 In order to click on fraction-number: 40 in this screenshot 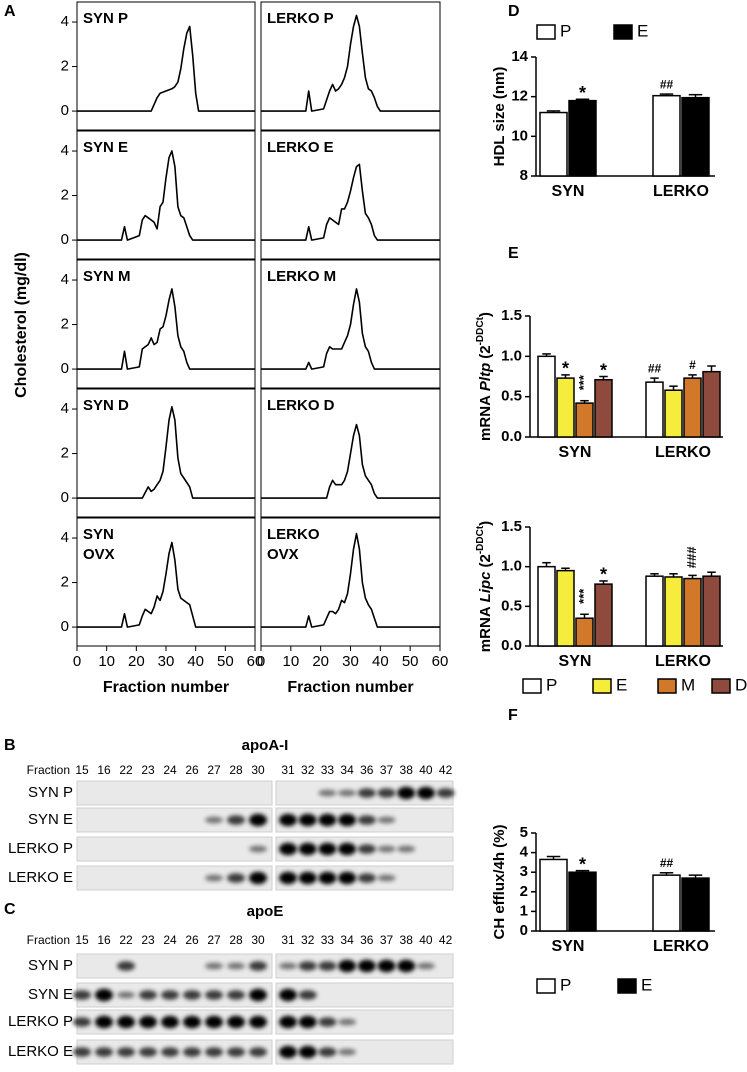, I will do `click(426, 770)`.